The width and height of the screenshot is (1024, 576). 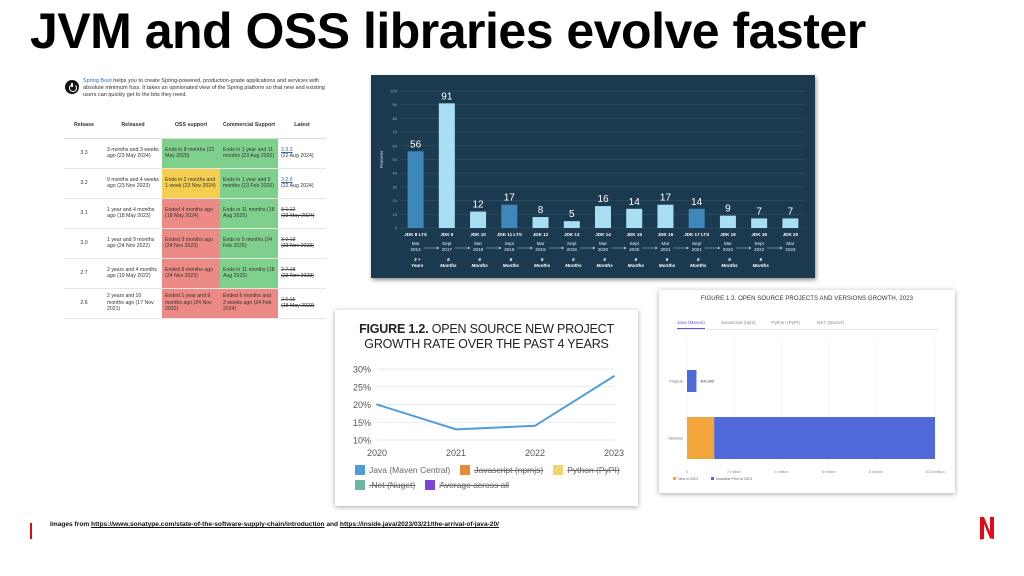 I want to click on latest-version-link: 2.6.15, so click(x=288, y=299).